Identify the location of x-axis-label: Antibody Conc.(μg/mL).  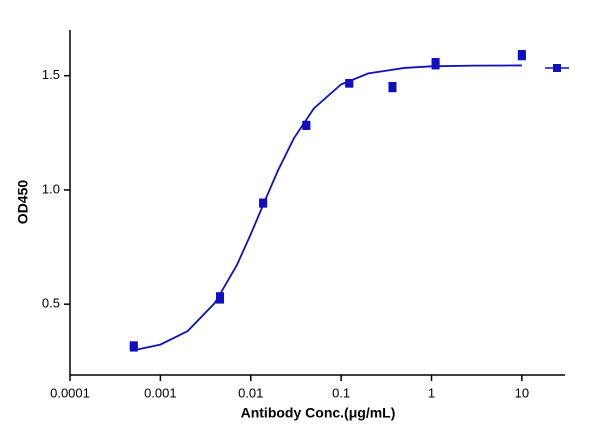
(318, 413).